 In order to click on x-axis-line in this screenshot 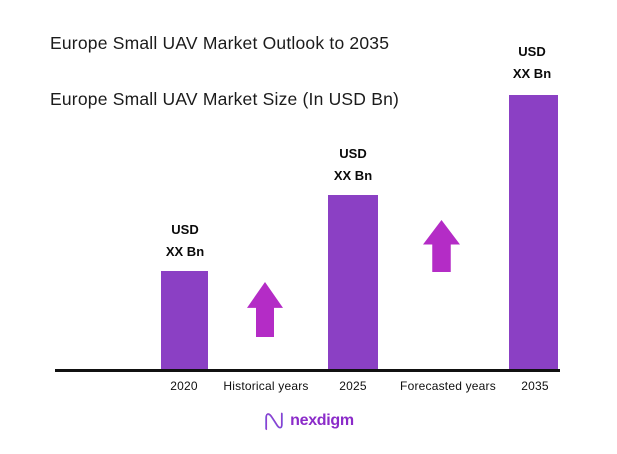, I will do `click(307, 370)`.